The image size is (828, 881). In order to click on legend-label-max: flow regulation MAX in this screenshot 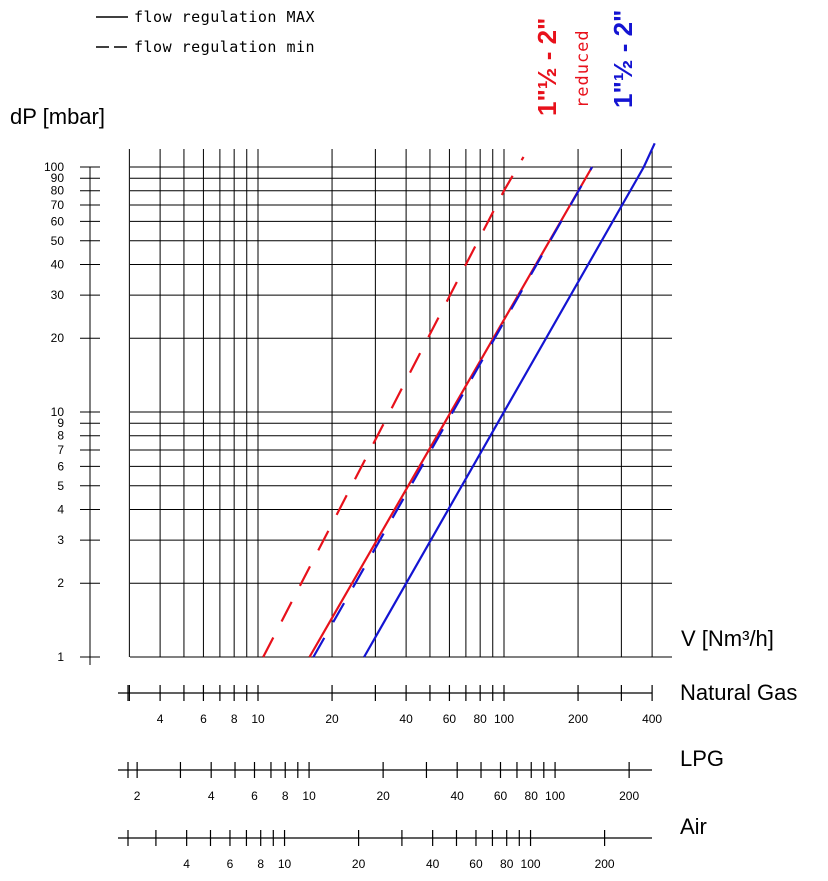, I will do `click(224, 17)`.